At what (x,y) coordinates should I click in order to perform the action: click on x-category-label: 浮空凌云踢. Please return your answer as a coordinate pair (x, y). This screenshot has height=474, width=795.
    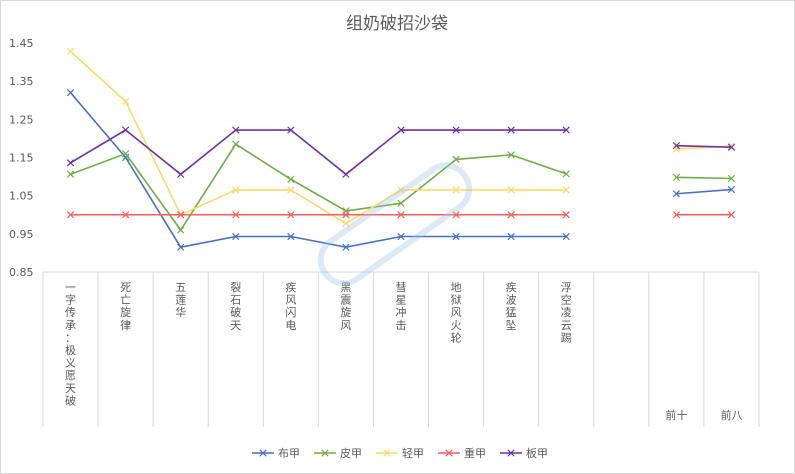
    Looking at the image, I should click on (566, 312).